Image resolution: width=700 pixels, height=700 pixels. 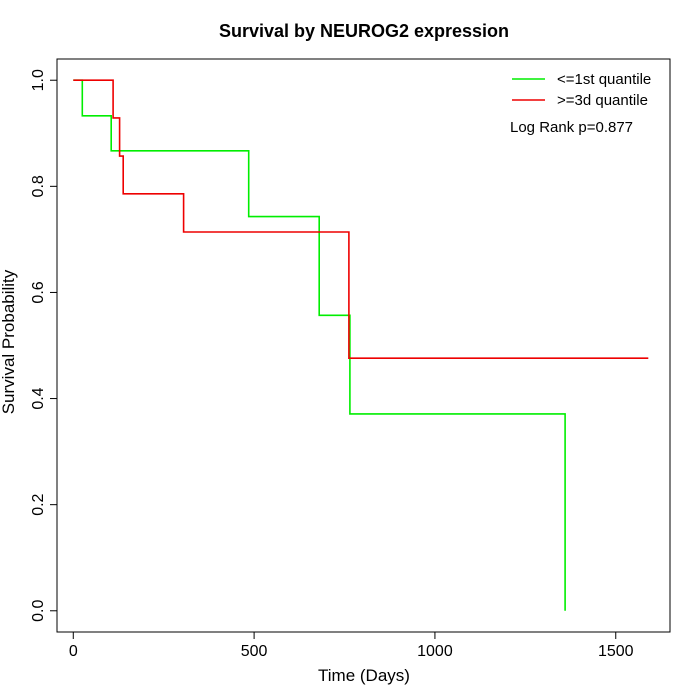 What do you see at coordinates (38, 398) in the screenshot?
I see `y-tick-label: 0.4` at bounding box center [38, 398].